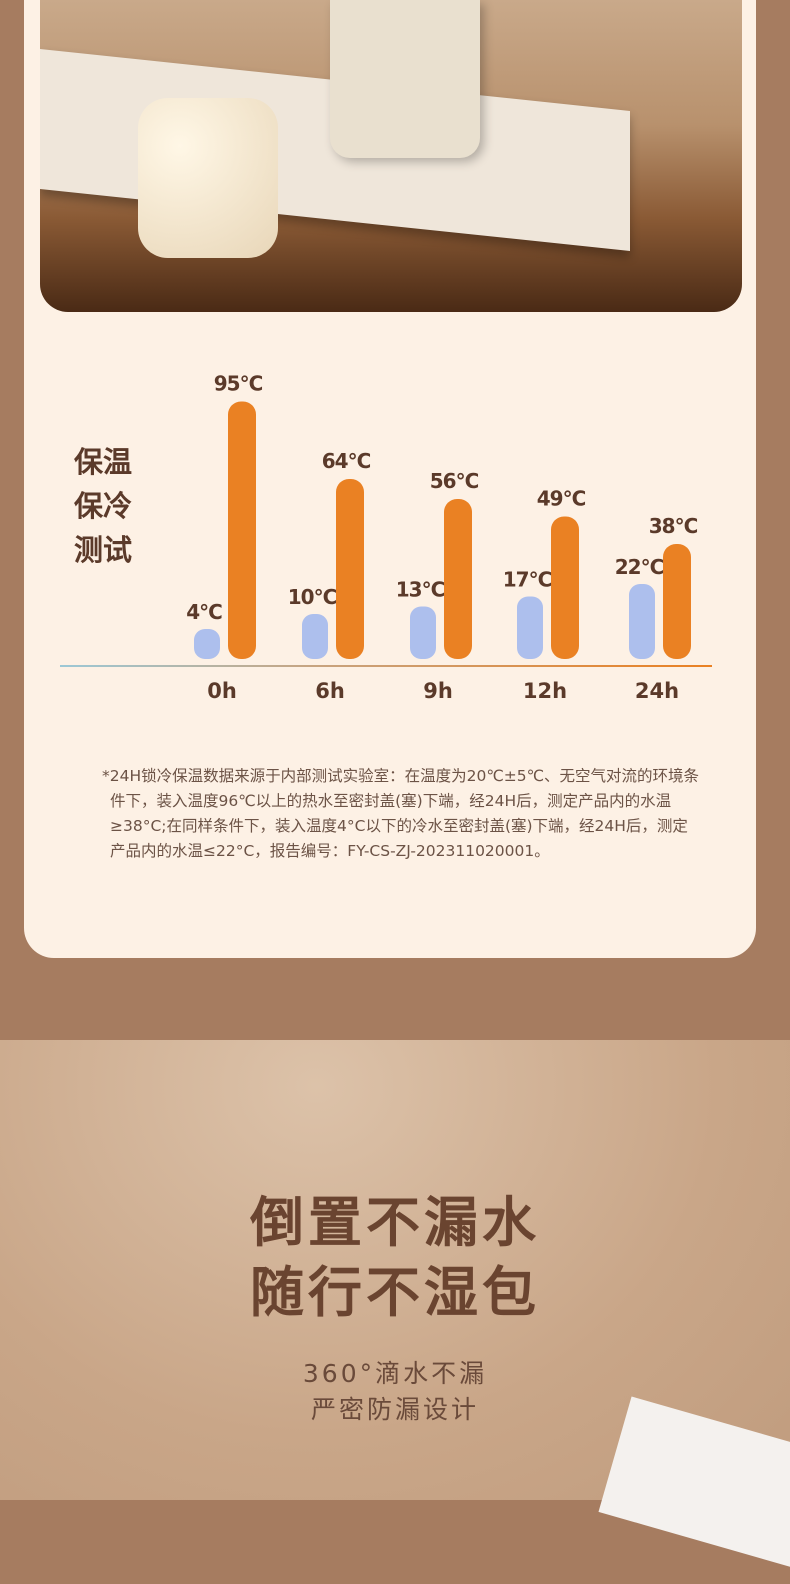  Describe the element at coordinates (312, 597) in the screenshot. I see `cold-value-label: 10°C` at that location.